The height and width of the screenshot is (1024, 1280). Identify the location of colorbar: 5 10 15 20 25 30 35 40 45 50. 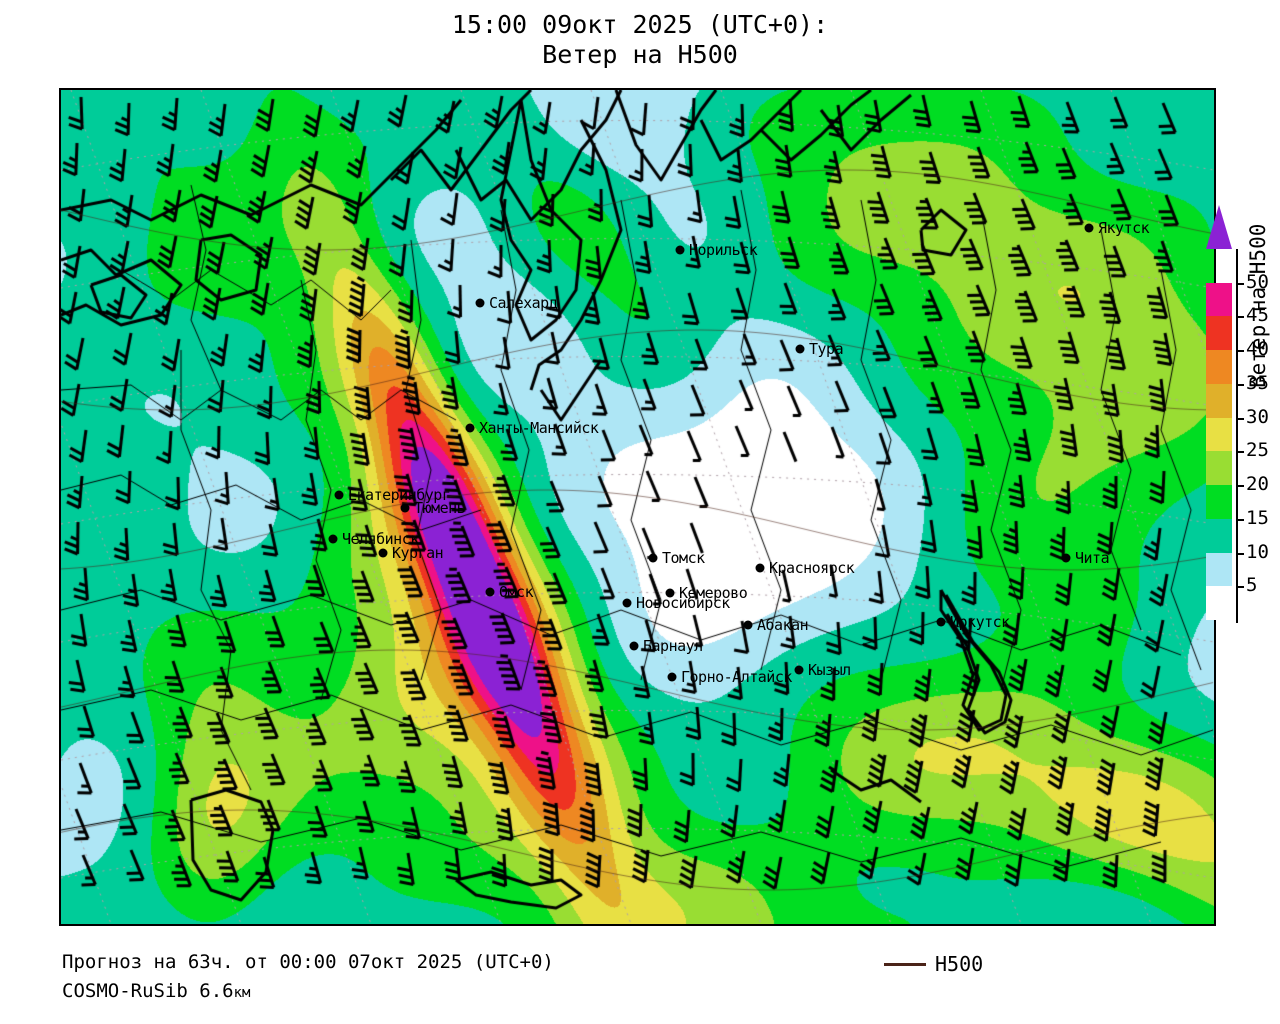
(1237, 414).